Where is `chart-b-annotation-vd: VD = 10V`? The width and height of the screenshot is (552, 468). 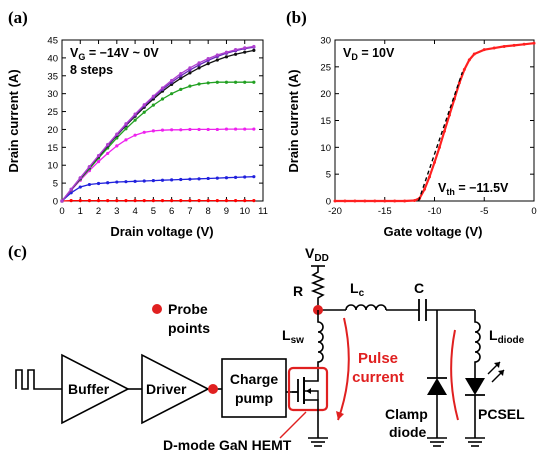 chart-b-annotation-vd: VD = 10V is located at coordinates (369, 54).